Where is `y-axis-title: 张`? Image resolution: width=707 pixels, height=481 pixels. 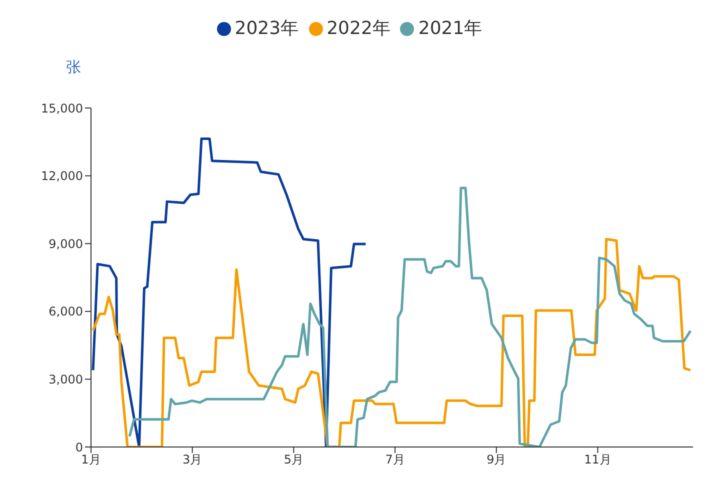
y-axis-title: 张 is located at coordinates (73, 67).